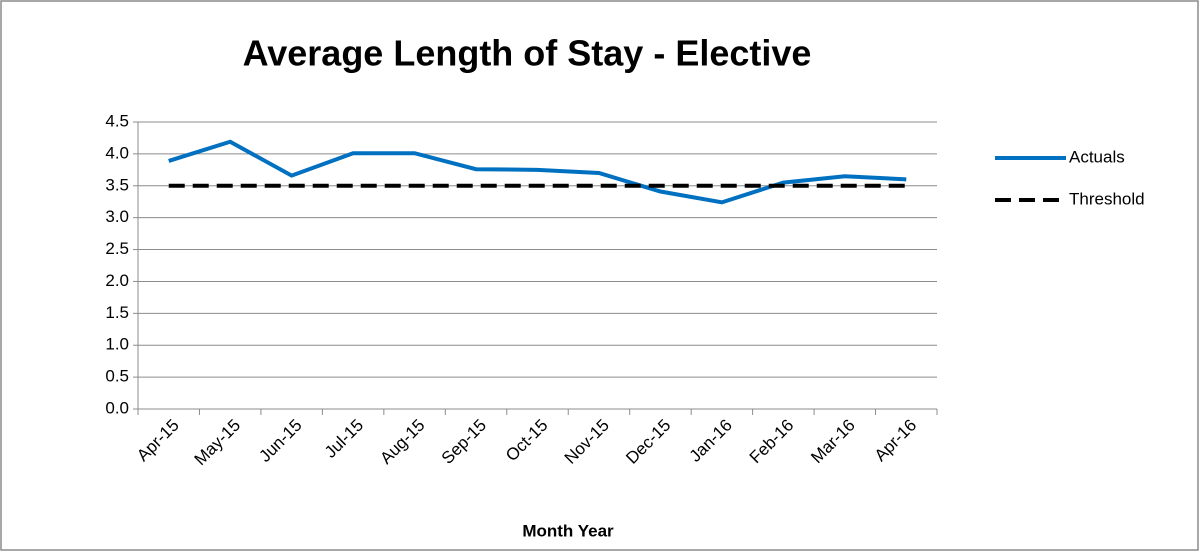 Image resolution: width=1200 pixels, height=552 pixels. I want to click on x-axis-title: Month Year, so click(568, 530).